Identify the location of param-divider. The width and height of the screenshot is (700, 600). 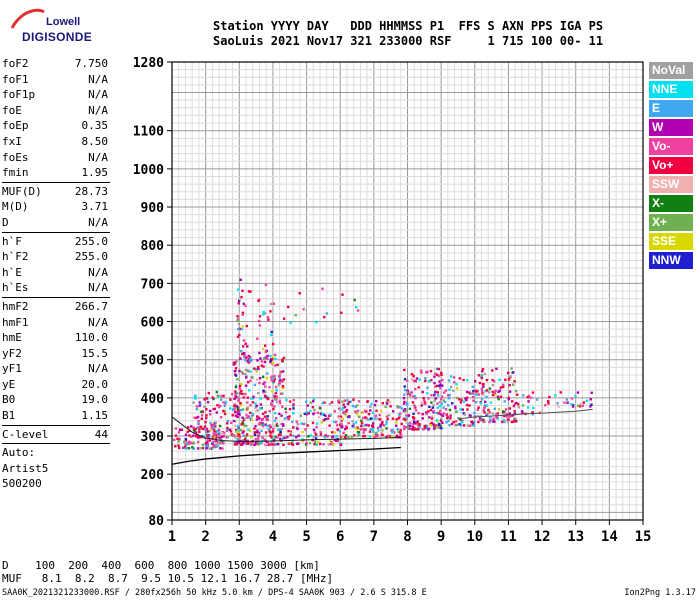
(56, 444).